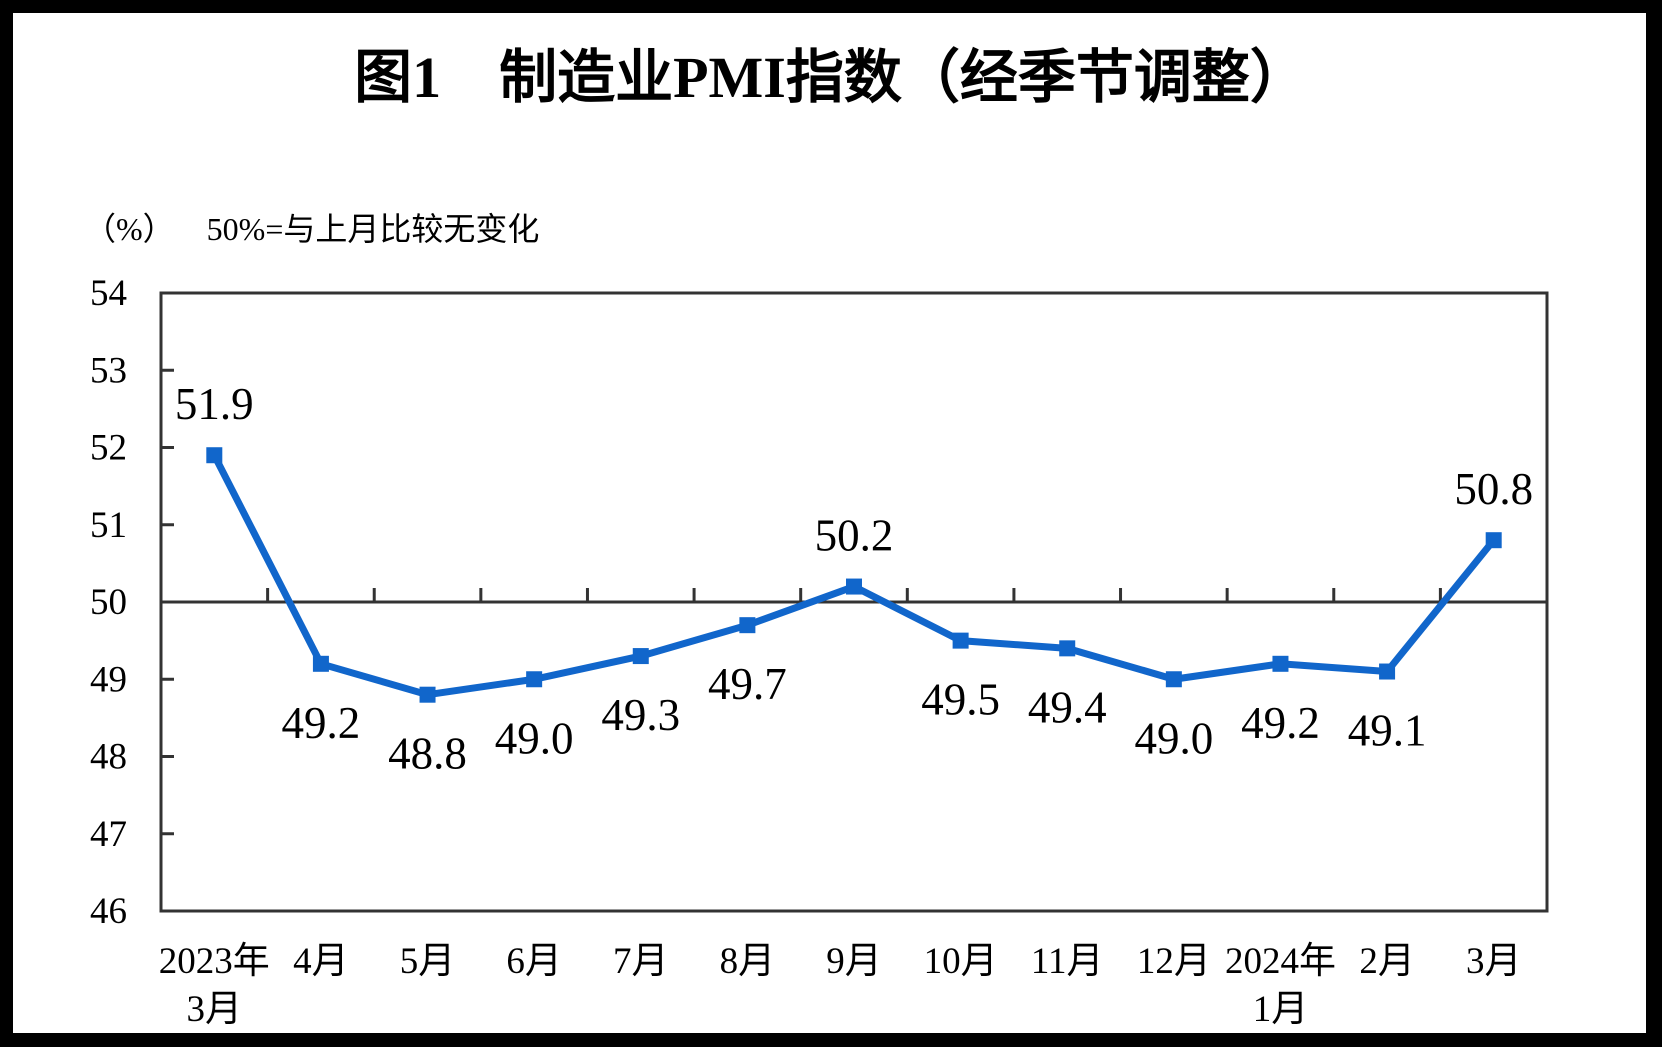 The width and height of the screenshot is (1662, 1047). I want to click on x-axis-label: 9月, so click(854, 961).